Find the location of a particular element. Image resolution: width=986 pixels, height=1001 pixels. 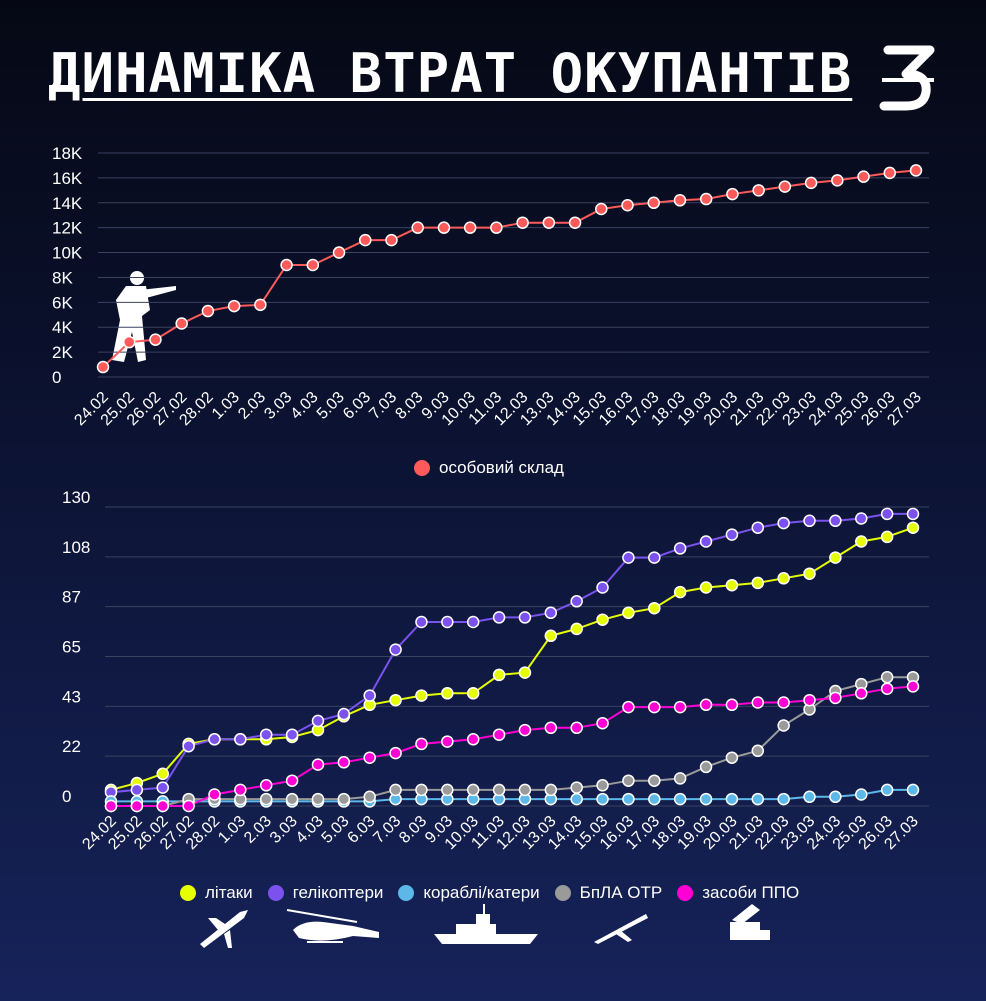

equipment-icons is located at coordinates (485, 926).